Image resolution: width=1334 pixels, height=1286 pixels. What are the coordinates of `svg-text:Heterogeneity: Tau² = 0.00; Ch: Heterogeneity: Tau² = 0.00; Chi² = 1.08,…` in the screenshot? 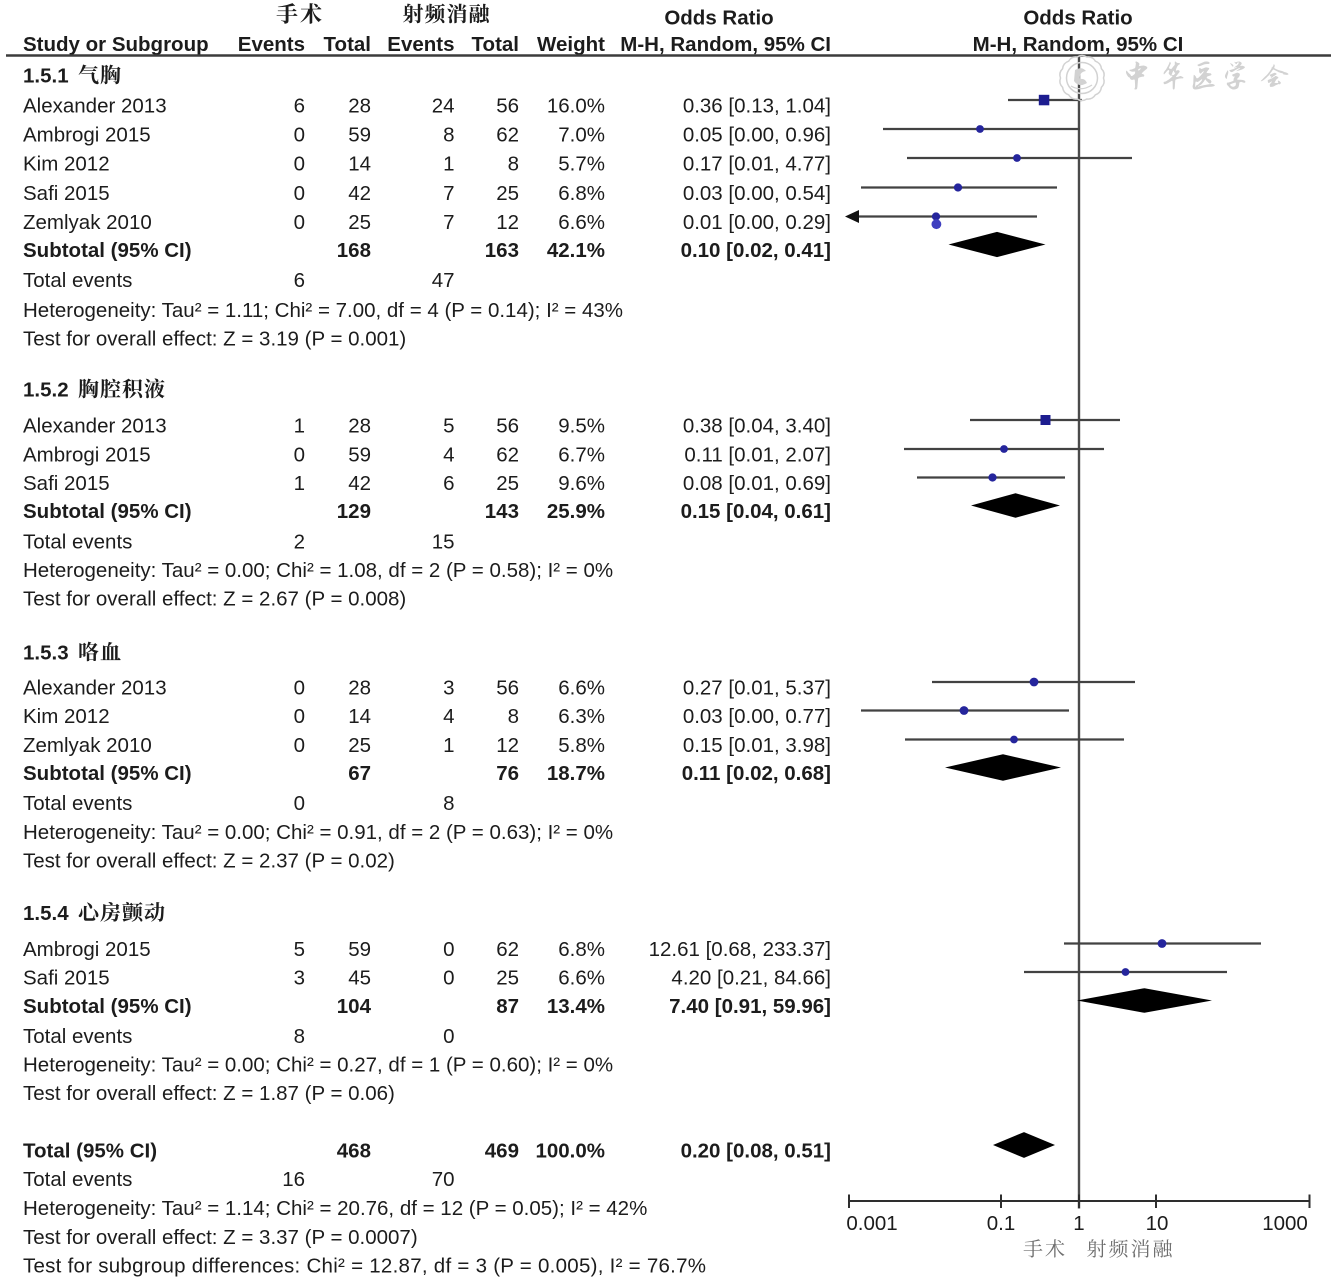 It's located at (318, 570).